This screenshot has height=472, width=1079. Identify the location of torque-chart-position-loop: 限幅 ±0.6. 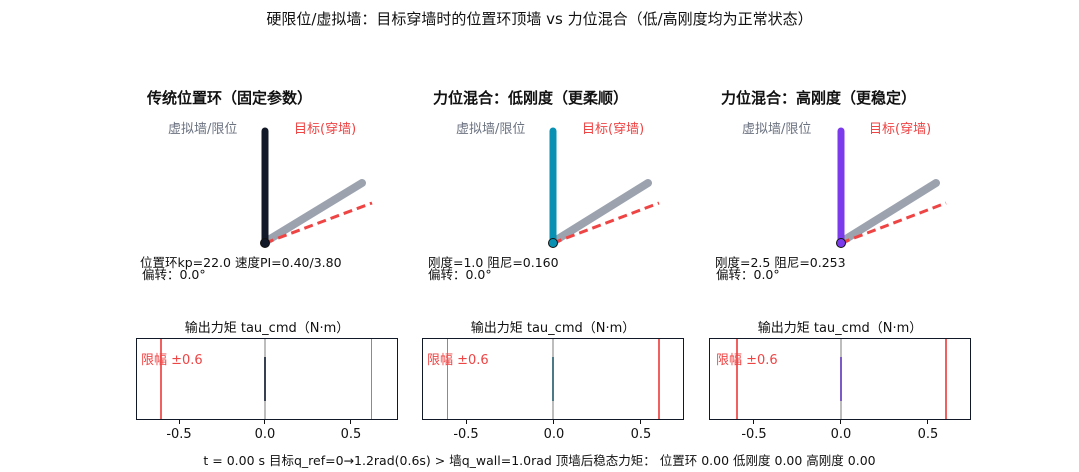
(267, 379).